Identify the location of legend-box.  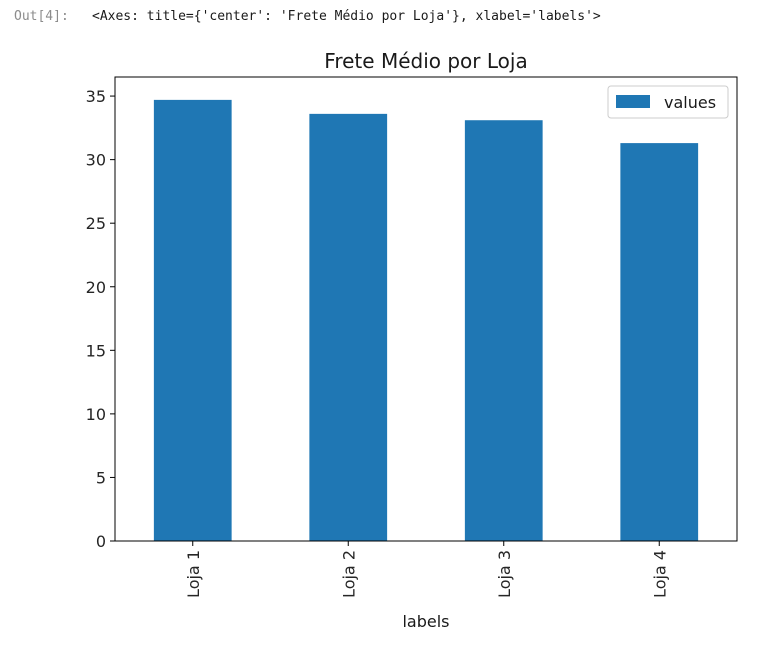
(668, 102).